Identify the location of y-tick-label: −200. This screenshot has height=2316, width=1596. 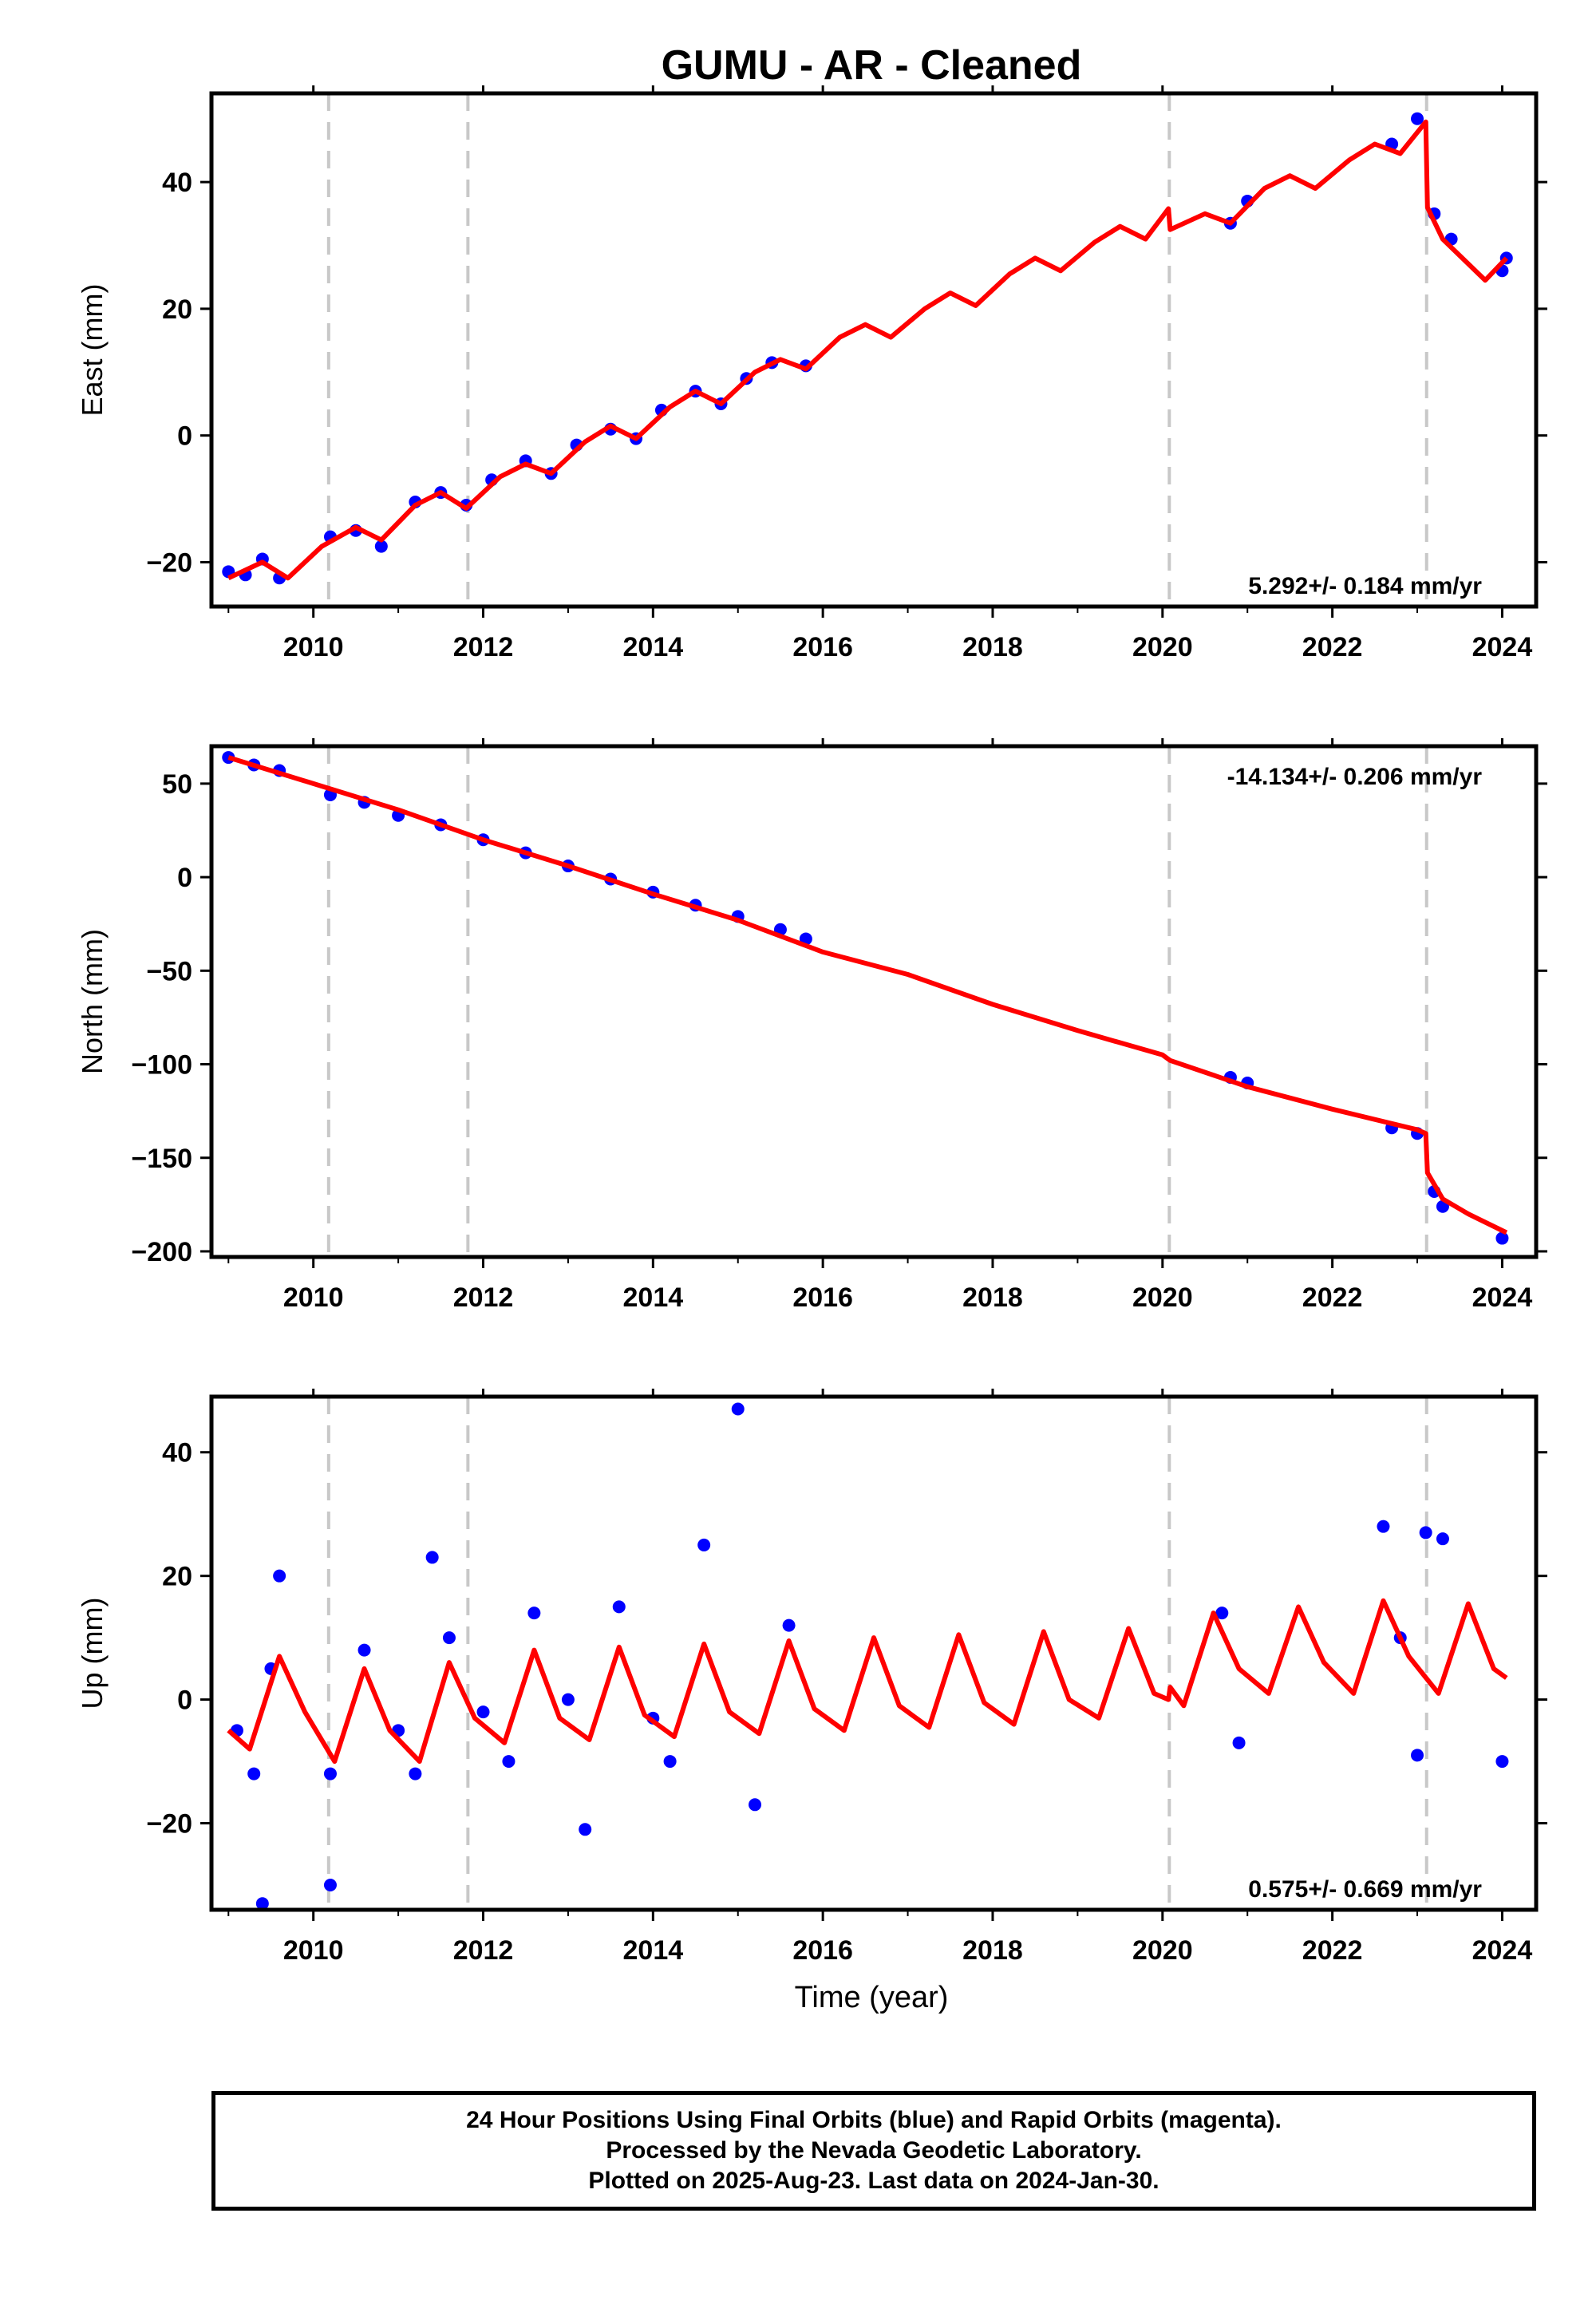
(161, 1252).